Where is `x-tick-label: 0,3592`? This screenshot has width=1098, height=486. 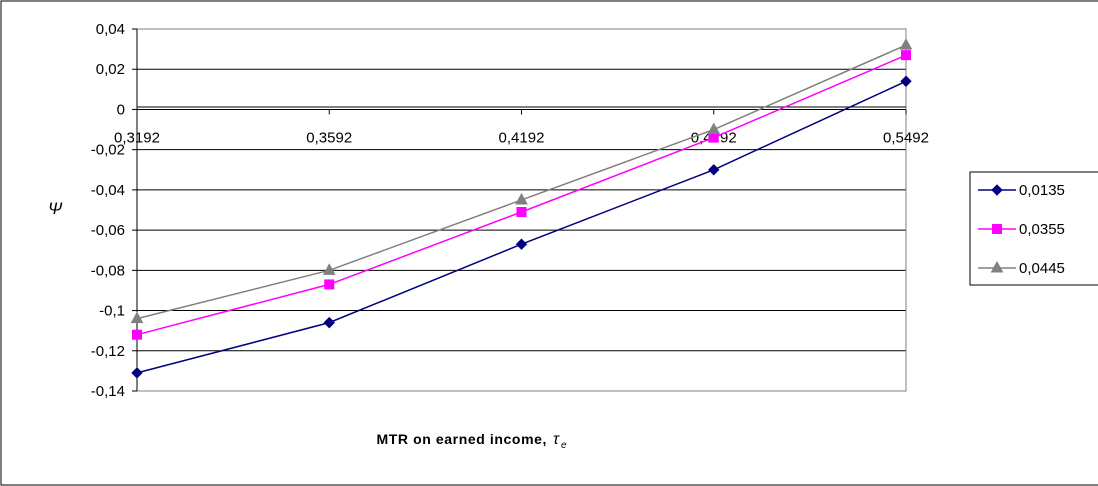
x-tick-label: 0,3592 is located at coordinates (329, 137).